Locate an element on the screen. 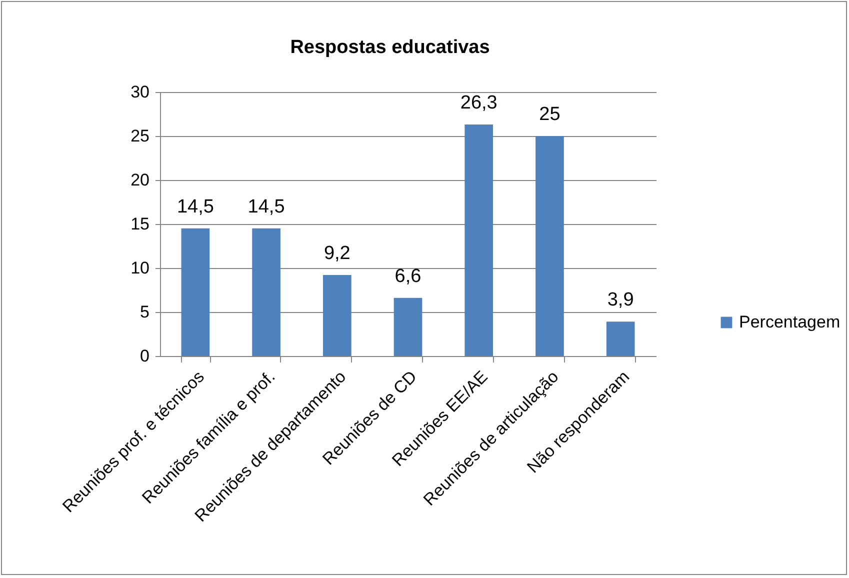 Image resolution: width=849 pixels, height=578 pixels. legend-label: Percentagem is located at coordinates (789, 322).